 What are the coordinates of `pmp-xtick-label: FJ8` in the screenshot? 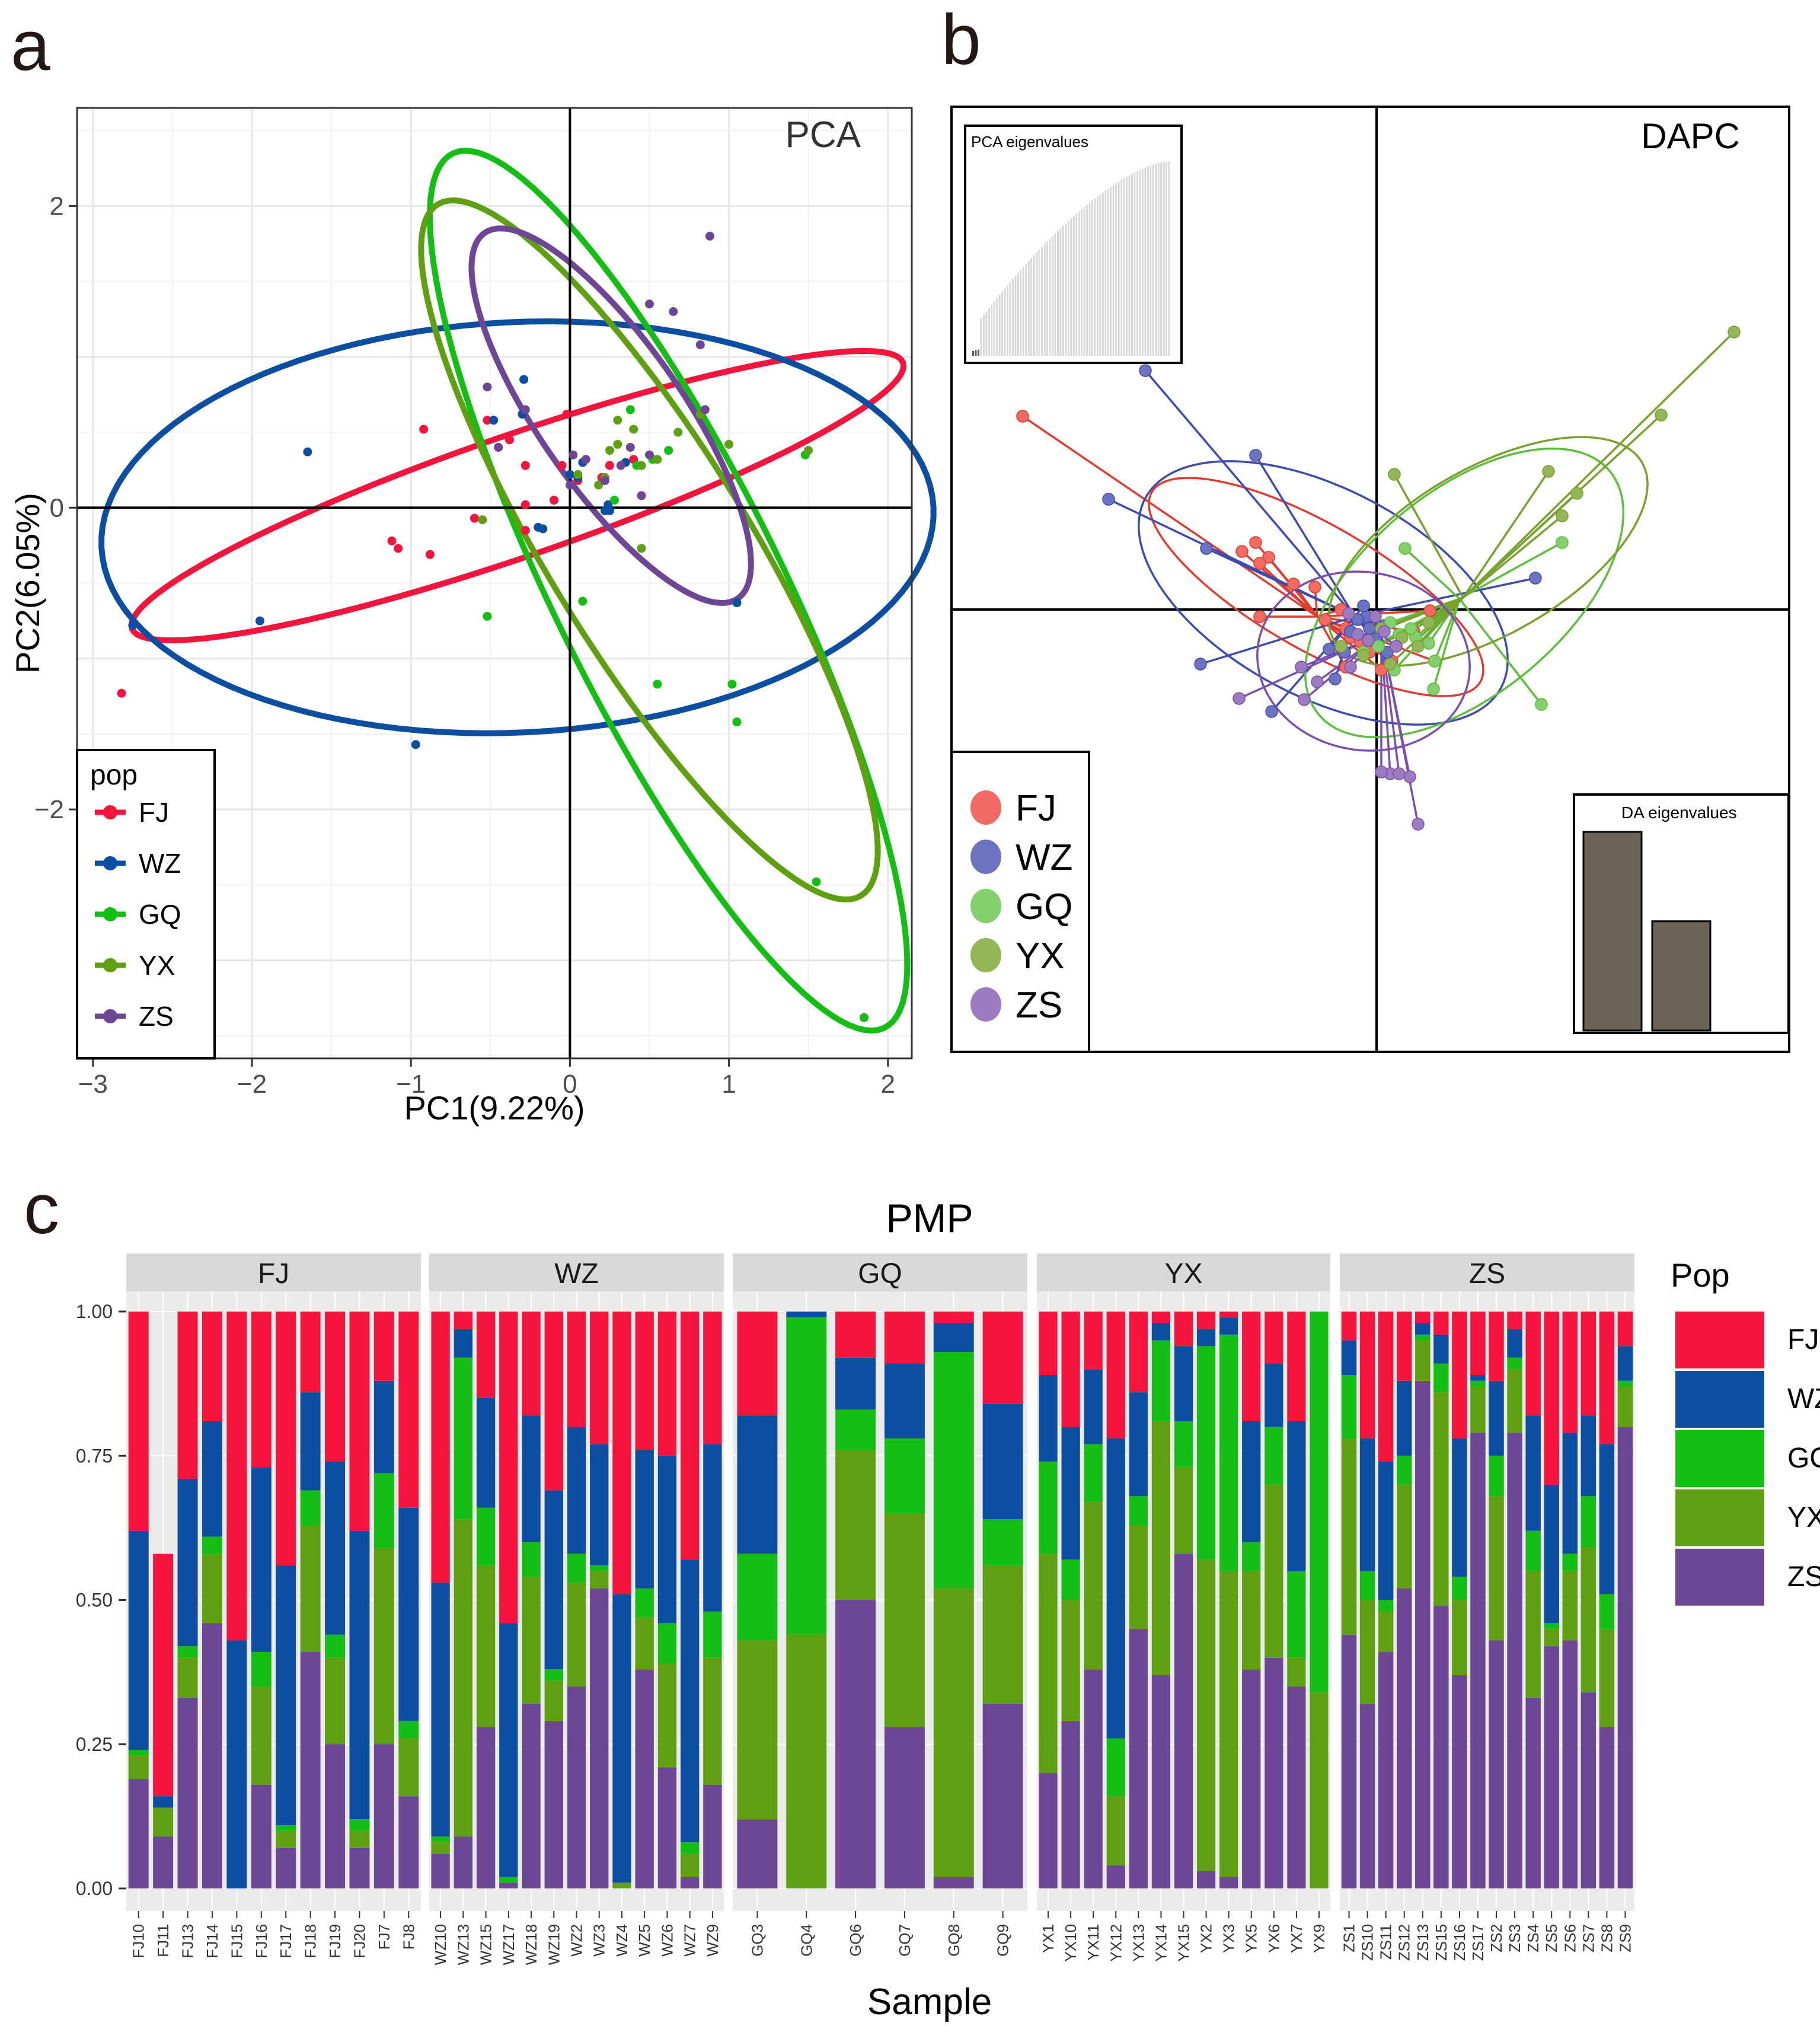 It's located at (408, 1937).